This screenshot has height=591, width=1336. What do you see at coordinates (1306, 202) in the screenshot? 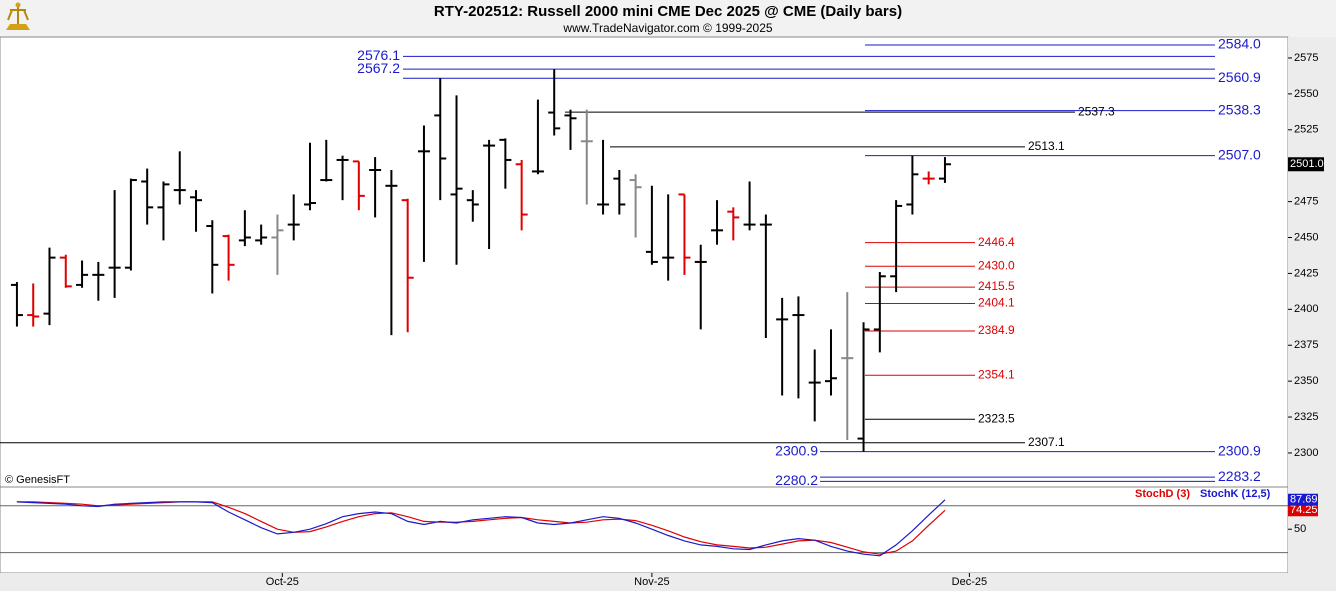
I see `y-tick-label: 2475` at bounding box center [1306, 202].